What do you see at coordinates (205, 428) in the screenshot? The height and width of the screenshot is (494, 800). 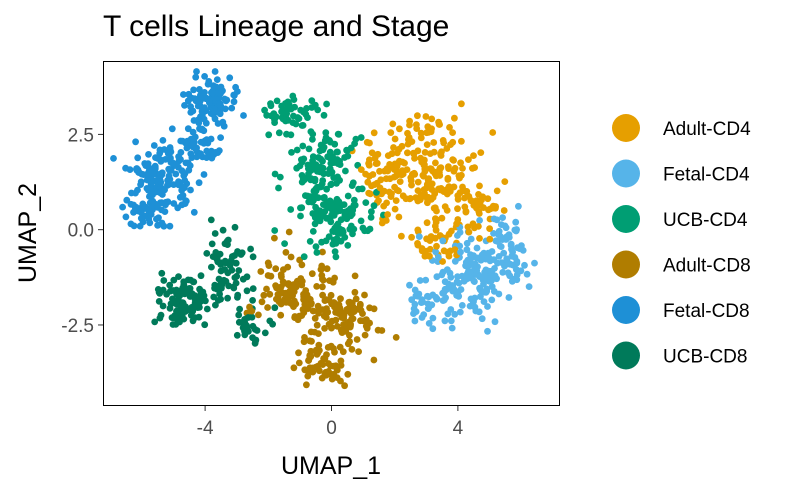 I see `x-tick-label: -4` at bounding box center [205, 428].